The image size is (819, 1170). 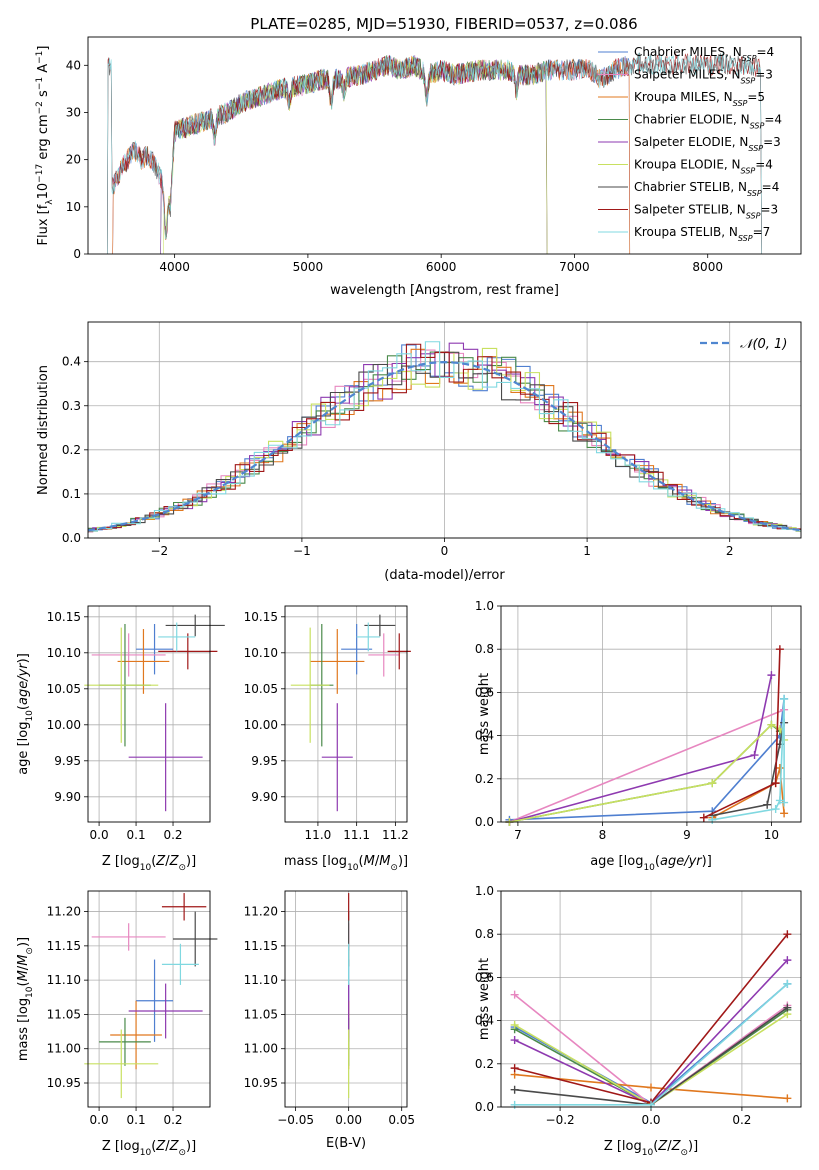 What do you see at coordinates (64, 653) in the screenshot?
I see `y-tick-label: 10.10` at bounding box center [64, 653].